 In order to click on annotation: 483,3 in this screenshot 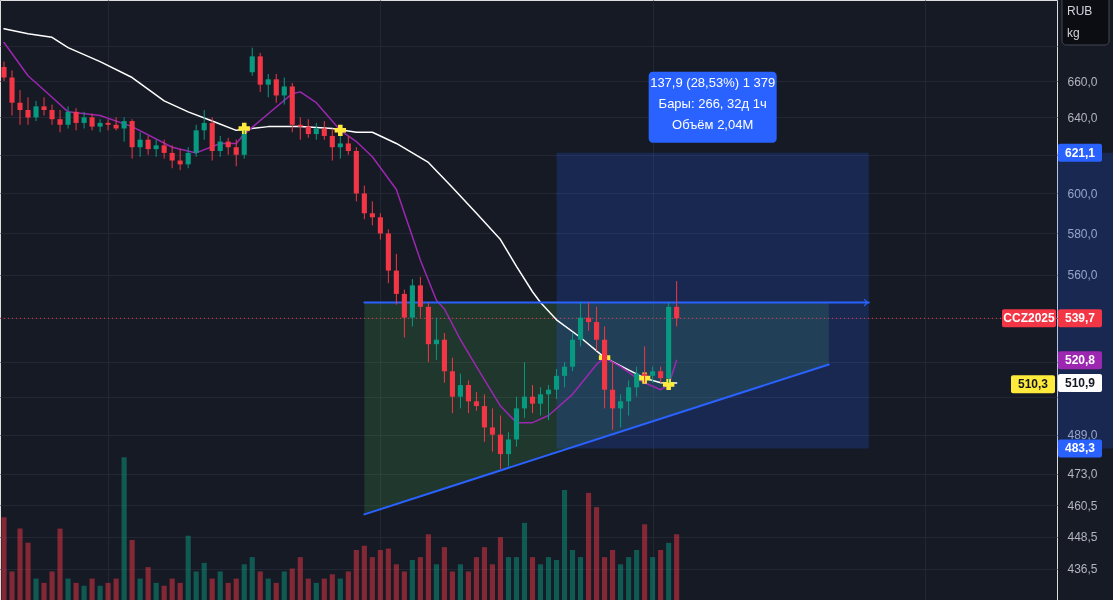, I will do `click(1080, 448)`.